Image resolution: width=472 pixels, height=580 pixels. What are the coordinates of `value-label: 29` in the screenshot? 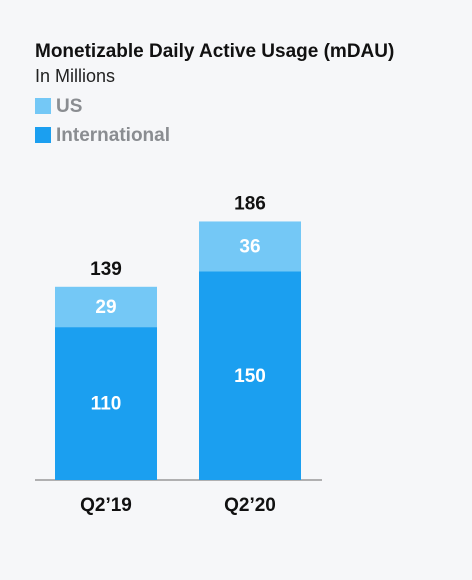 It's located at (105, 307).